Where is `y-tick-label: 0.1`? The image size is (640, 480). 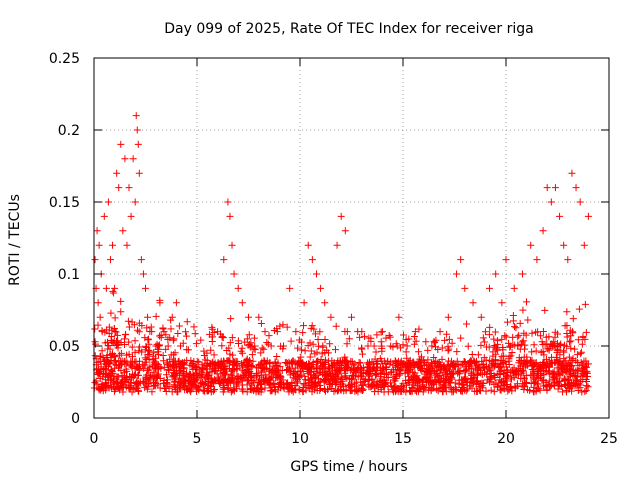
y-tick-label: 0.1 is located at coordinates (69, 275).